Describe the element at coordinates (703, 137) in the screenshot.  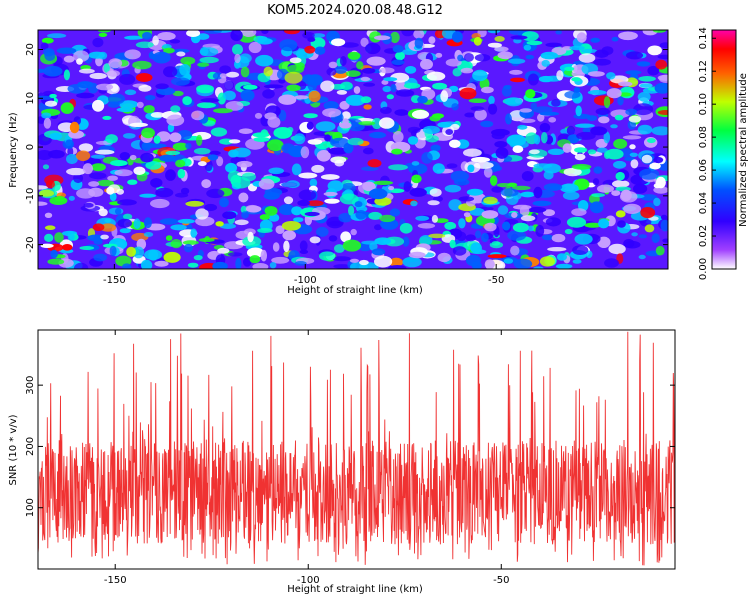
I see `colorbar-tick-label: 0.08` at that location.